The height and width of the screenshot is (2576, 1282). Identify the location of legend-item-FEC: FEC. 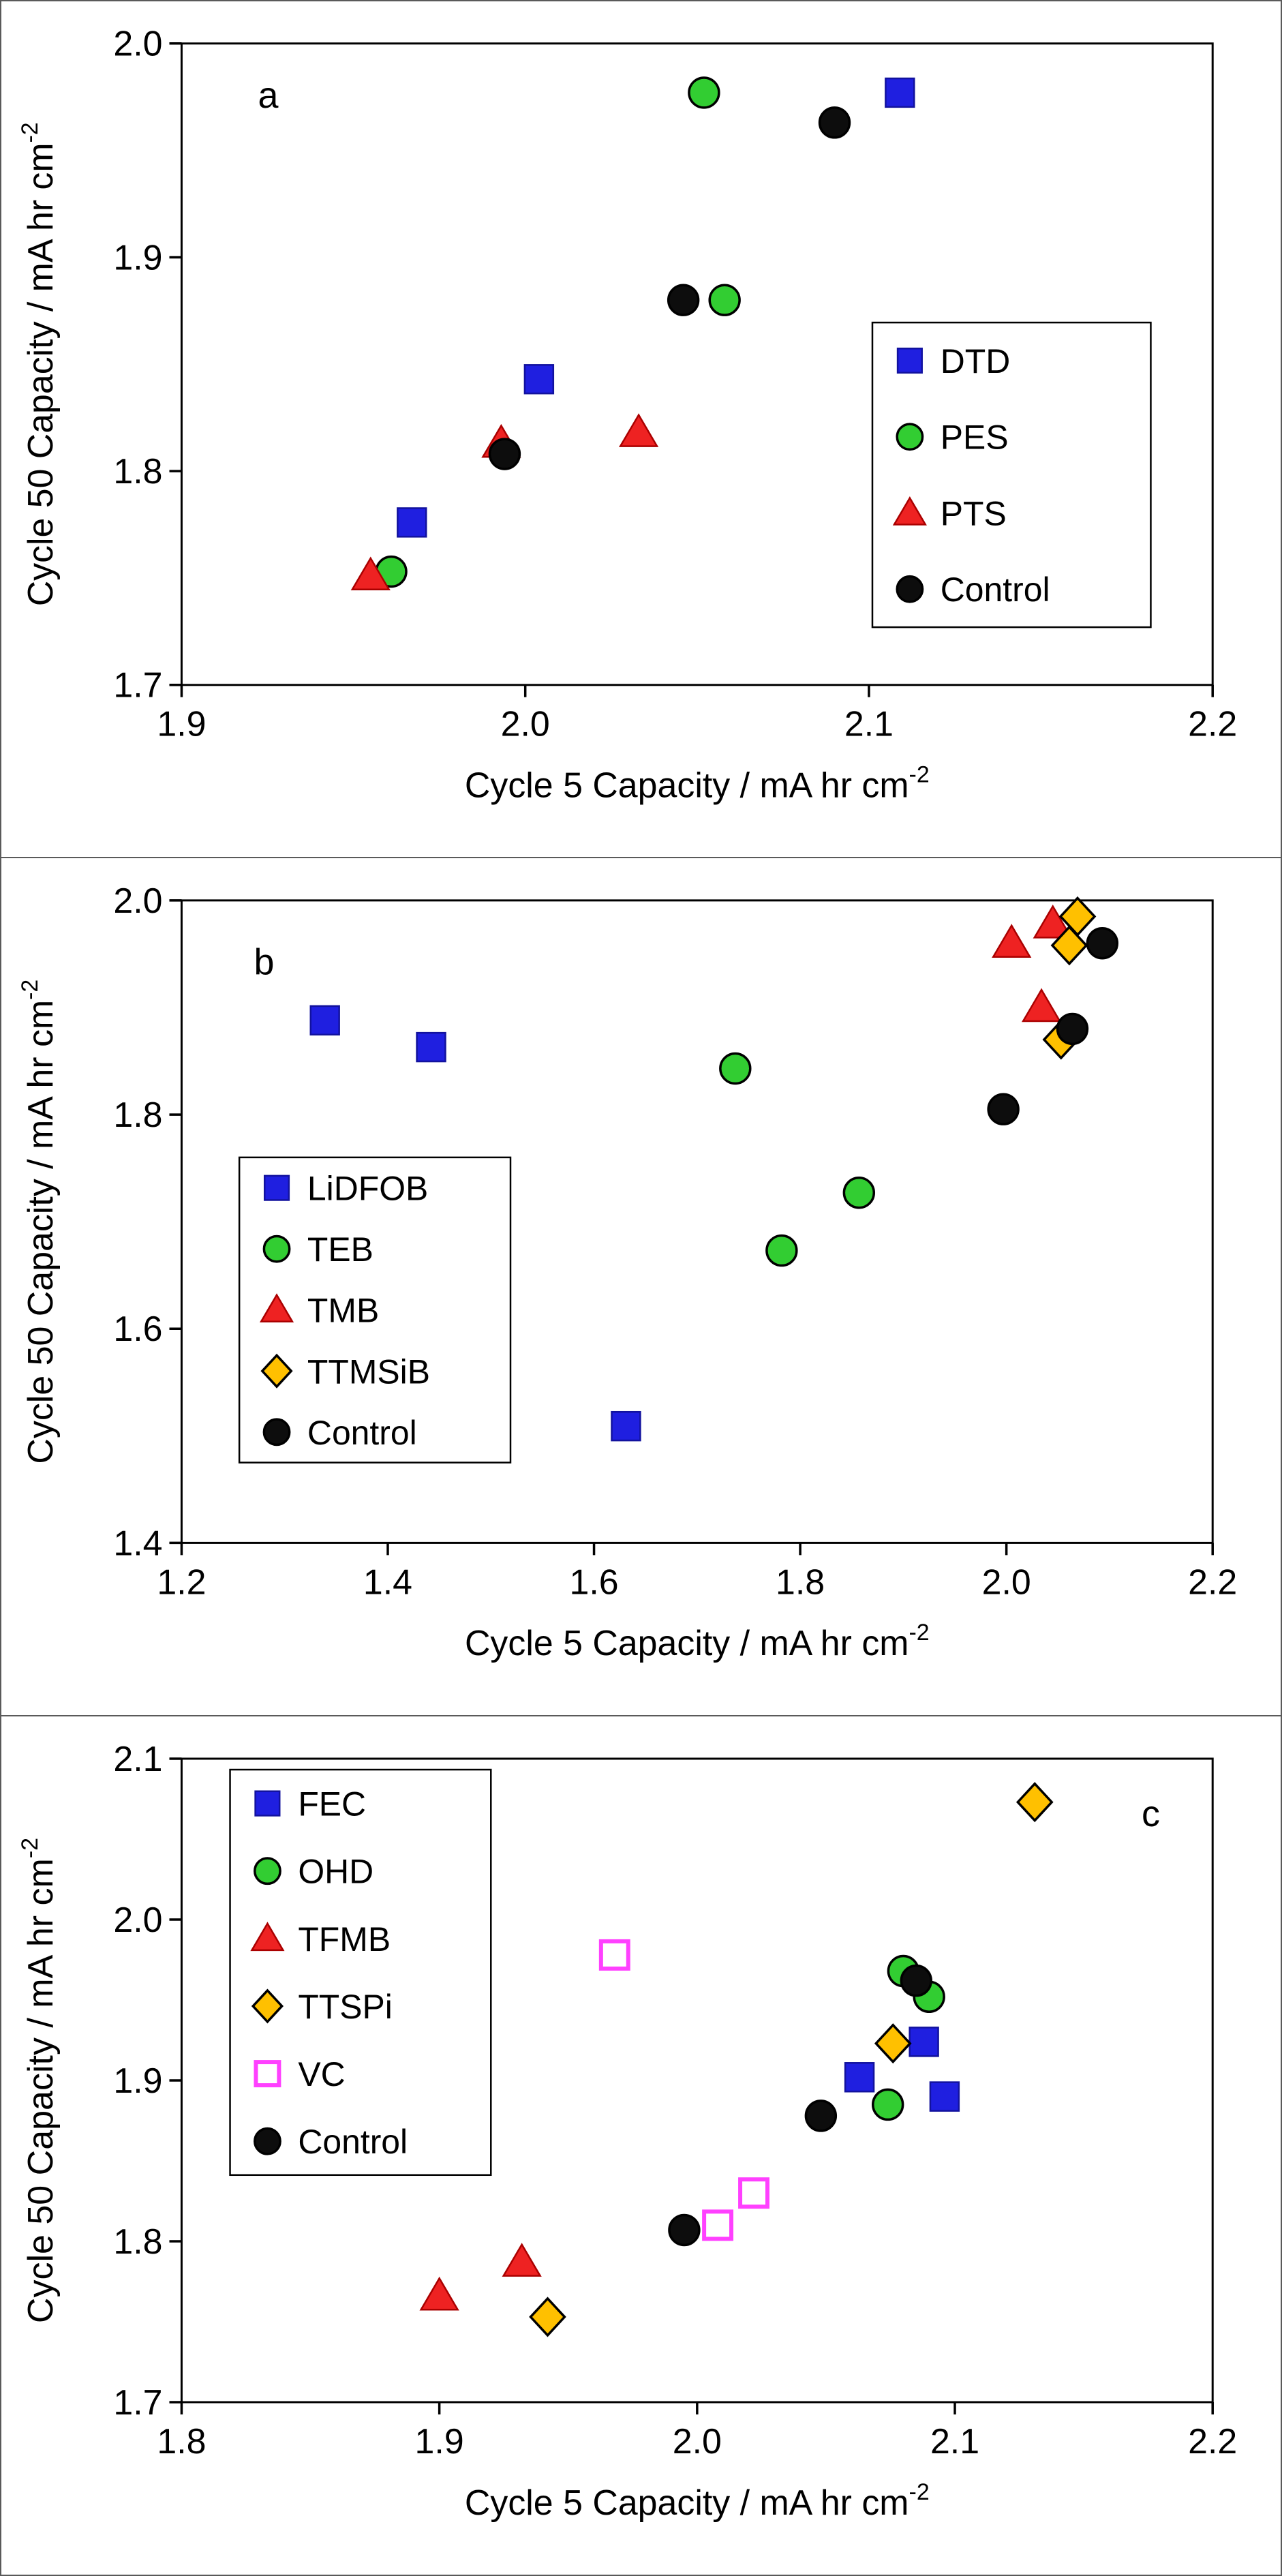
(310, 1804).